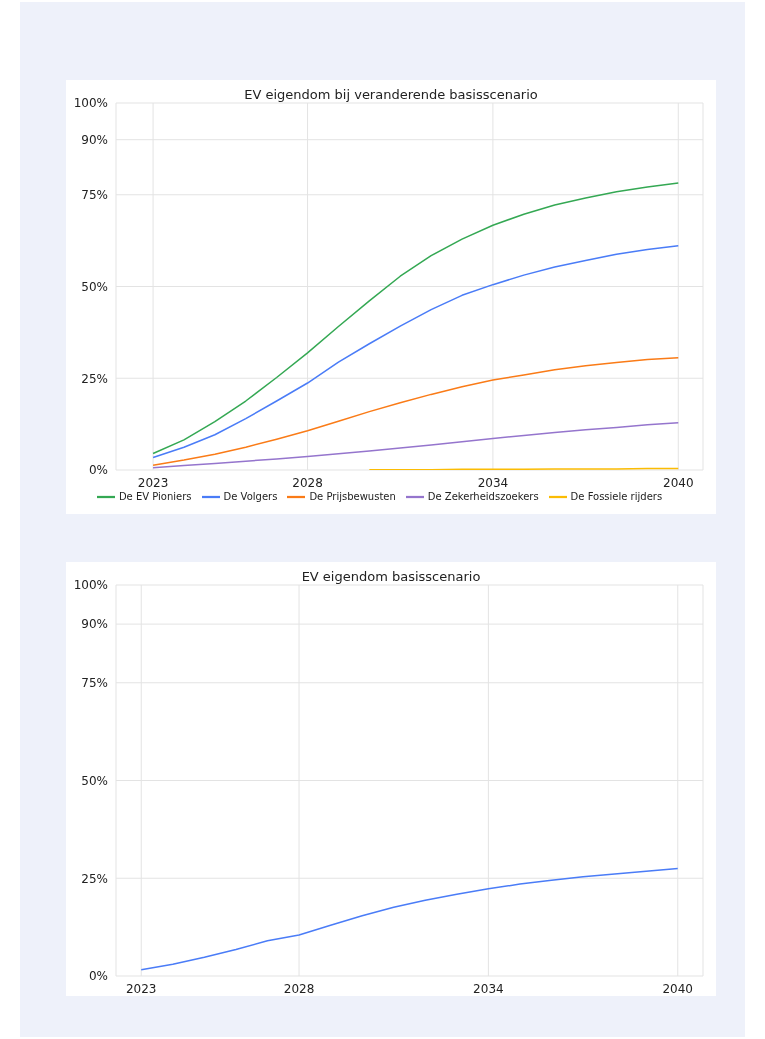  What do you see at coordinates (483, 496) in the screenshot?
I see `legend-label: De Zekerheidszoekers` at bounding box center [483, 496].